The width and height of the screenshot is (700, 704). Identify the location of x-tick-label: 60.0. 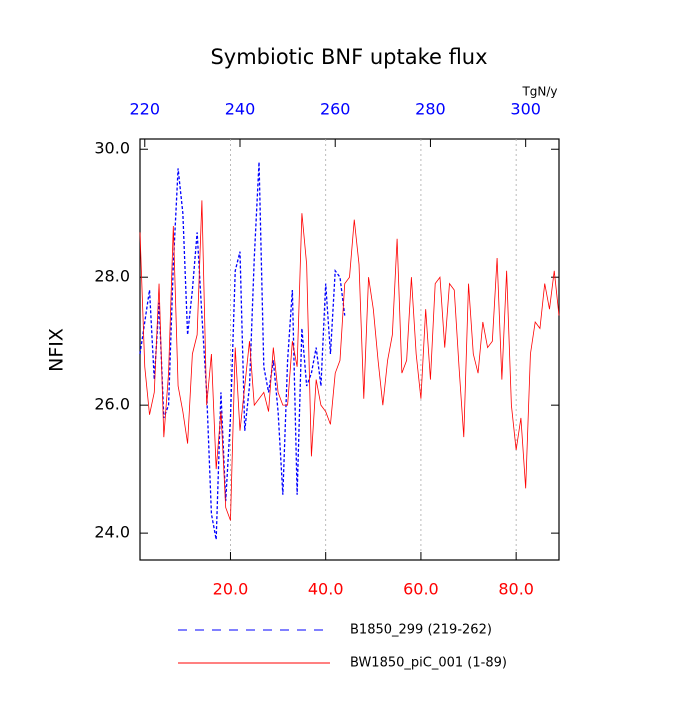
(421, 589).